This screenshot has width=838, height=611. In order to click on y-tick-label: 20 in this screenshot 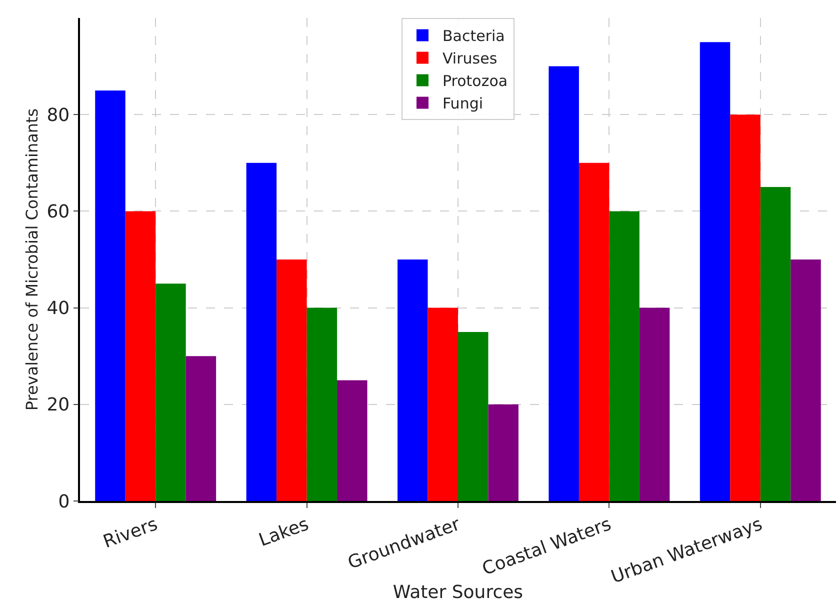, I will do `click(58, 405)`.